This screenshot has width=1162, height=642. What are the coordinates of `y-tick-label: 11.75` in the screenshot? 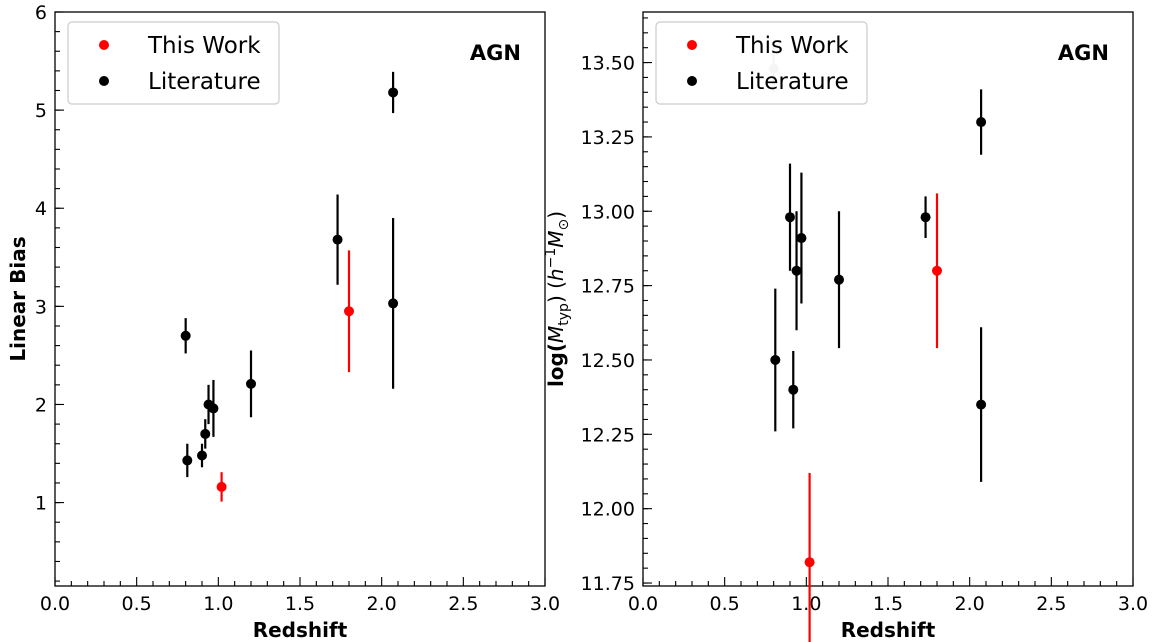 It's located at (608, 584).